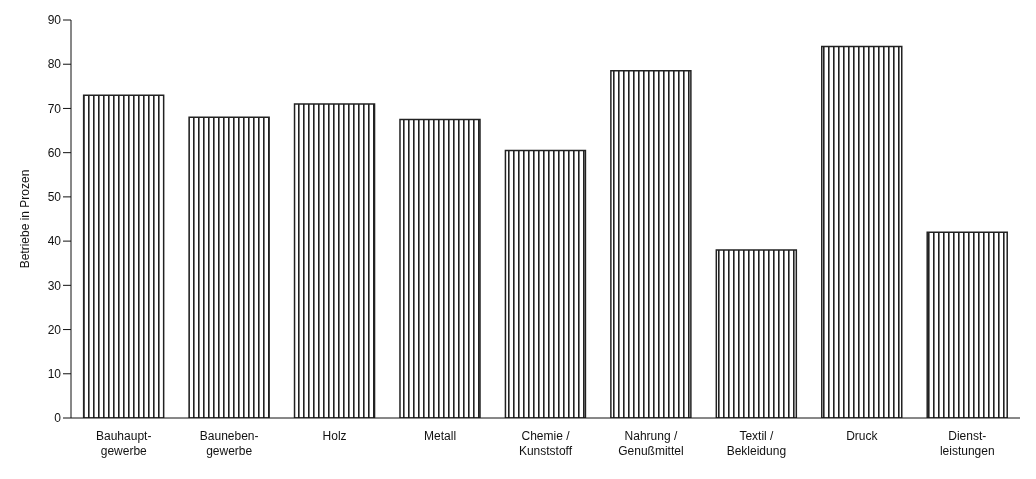 The image size is (1036, 479). What do you see at coordinates (545, 443) in the screenshot?
I see `x-tick-label: Chemie / Kunststoff` at bounding box center [545, 443].